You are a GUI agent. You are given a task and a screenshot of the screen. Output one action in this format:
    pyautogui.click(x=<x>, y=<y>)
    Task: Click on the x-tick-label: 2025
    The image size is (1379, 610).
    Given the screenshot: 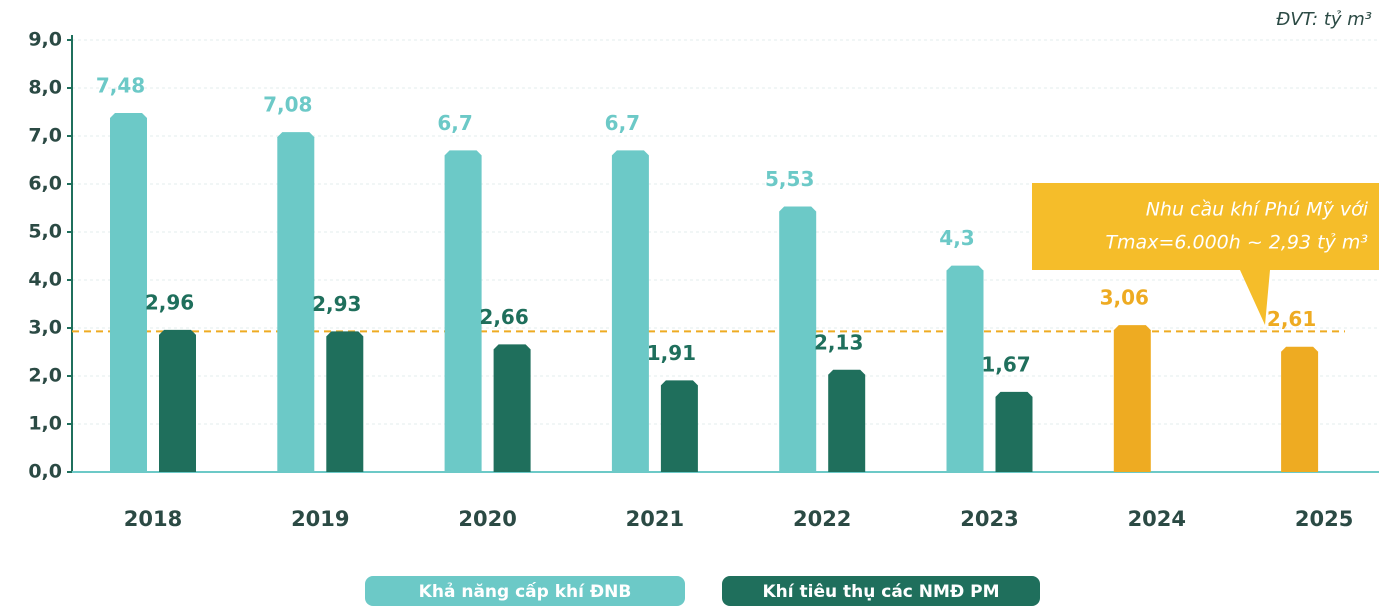 What is the action you would take?
    pyautogui.click(x=1324, y=519)
    